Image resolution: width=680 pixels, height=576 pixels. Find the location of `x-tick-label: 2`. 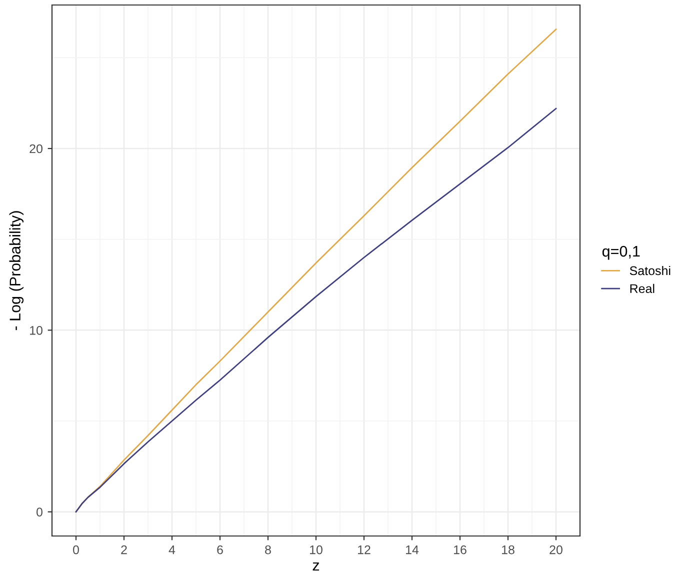

x-tick-label: 2 is located at coordinates (124, 549).